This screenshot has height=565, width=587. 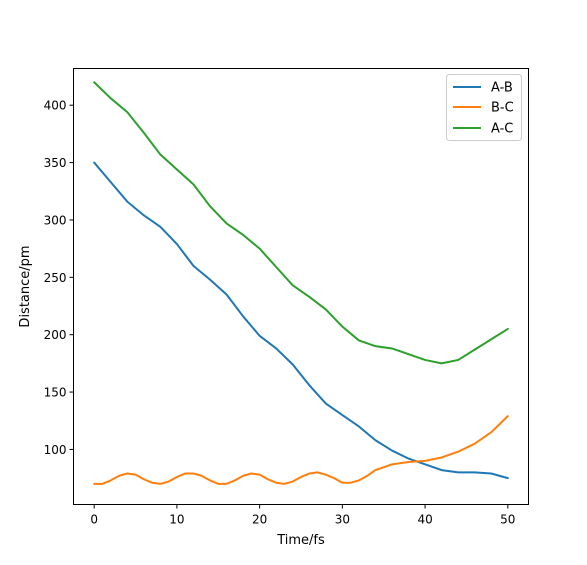 I want to click on x-tick-label: 30, so click(x=342, y=520).